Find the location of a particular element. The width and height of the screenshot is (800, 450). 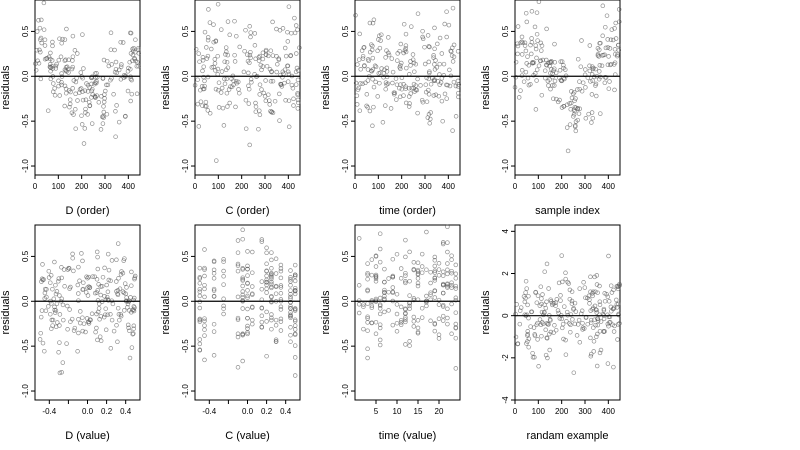

x-tick-label: 300 is located at coordinates (265, 186).